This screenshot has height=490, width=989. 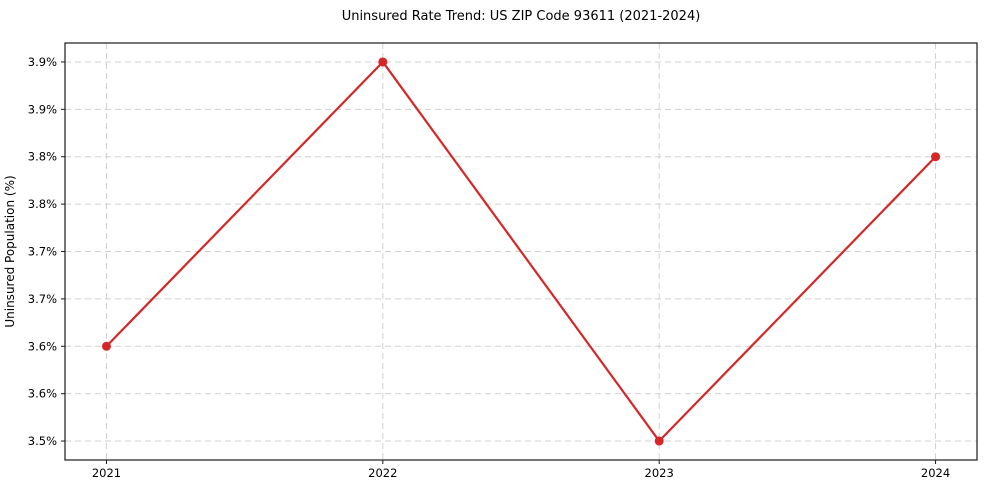 What do you see at coordinates (382, 473) in the screenshot?
I see `x-tick-label: 2022` at bounding box center [382, 473].